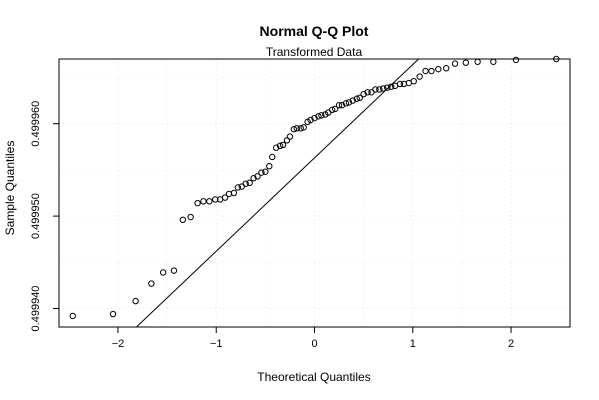 Image resolution: width=599 pixels, height=400 pixels. I want to click on x-tick-label: −1, so click(216, 344).